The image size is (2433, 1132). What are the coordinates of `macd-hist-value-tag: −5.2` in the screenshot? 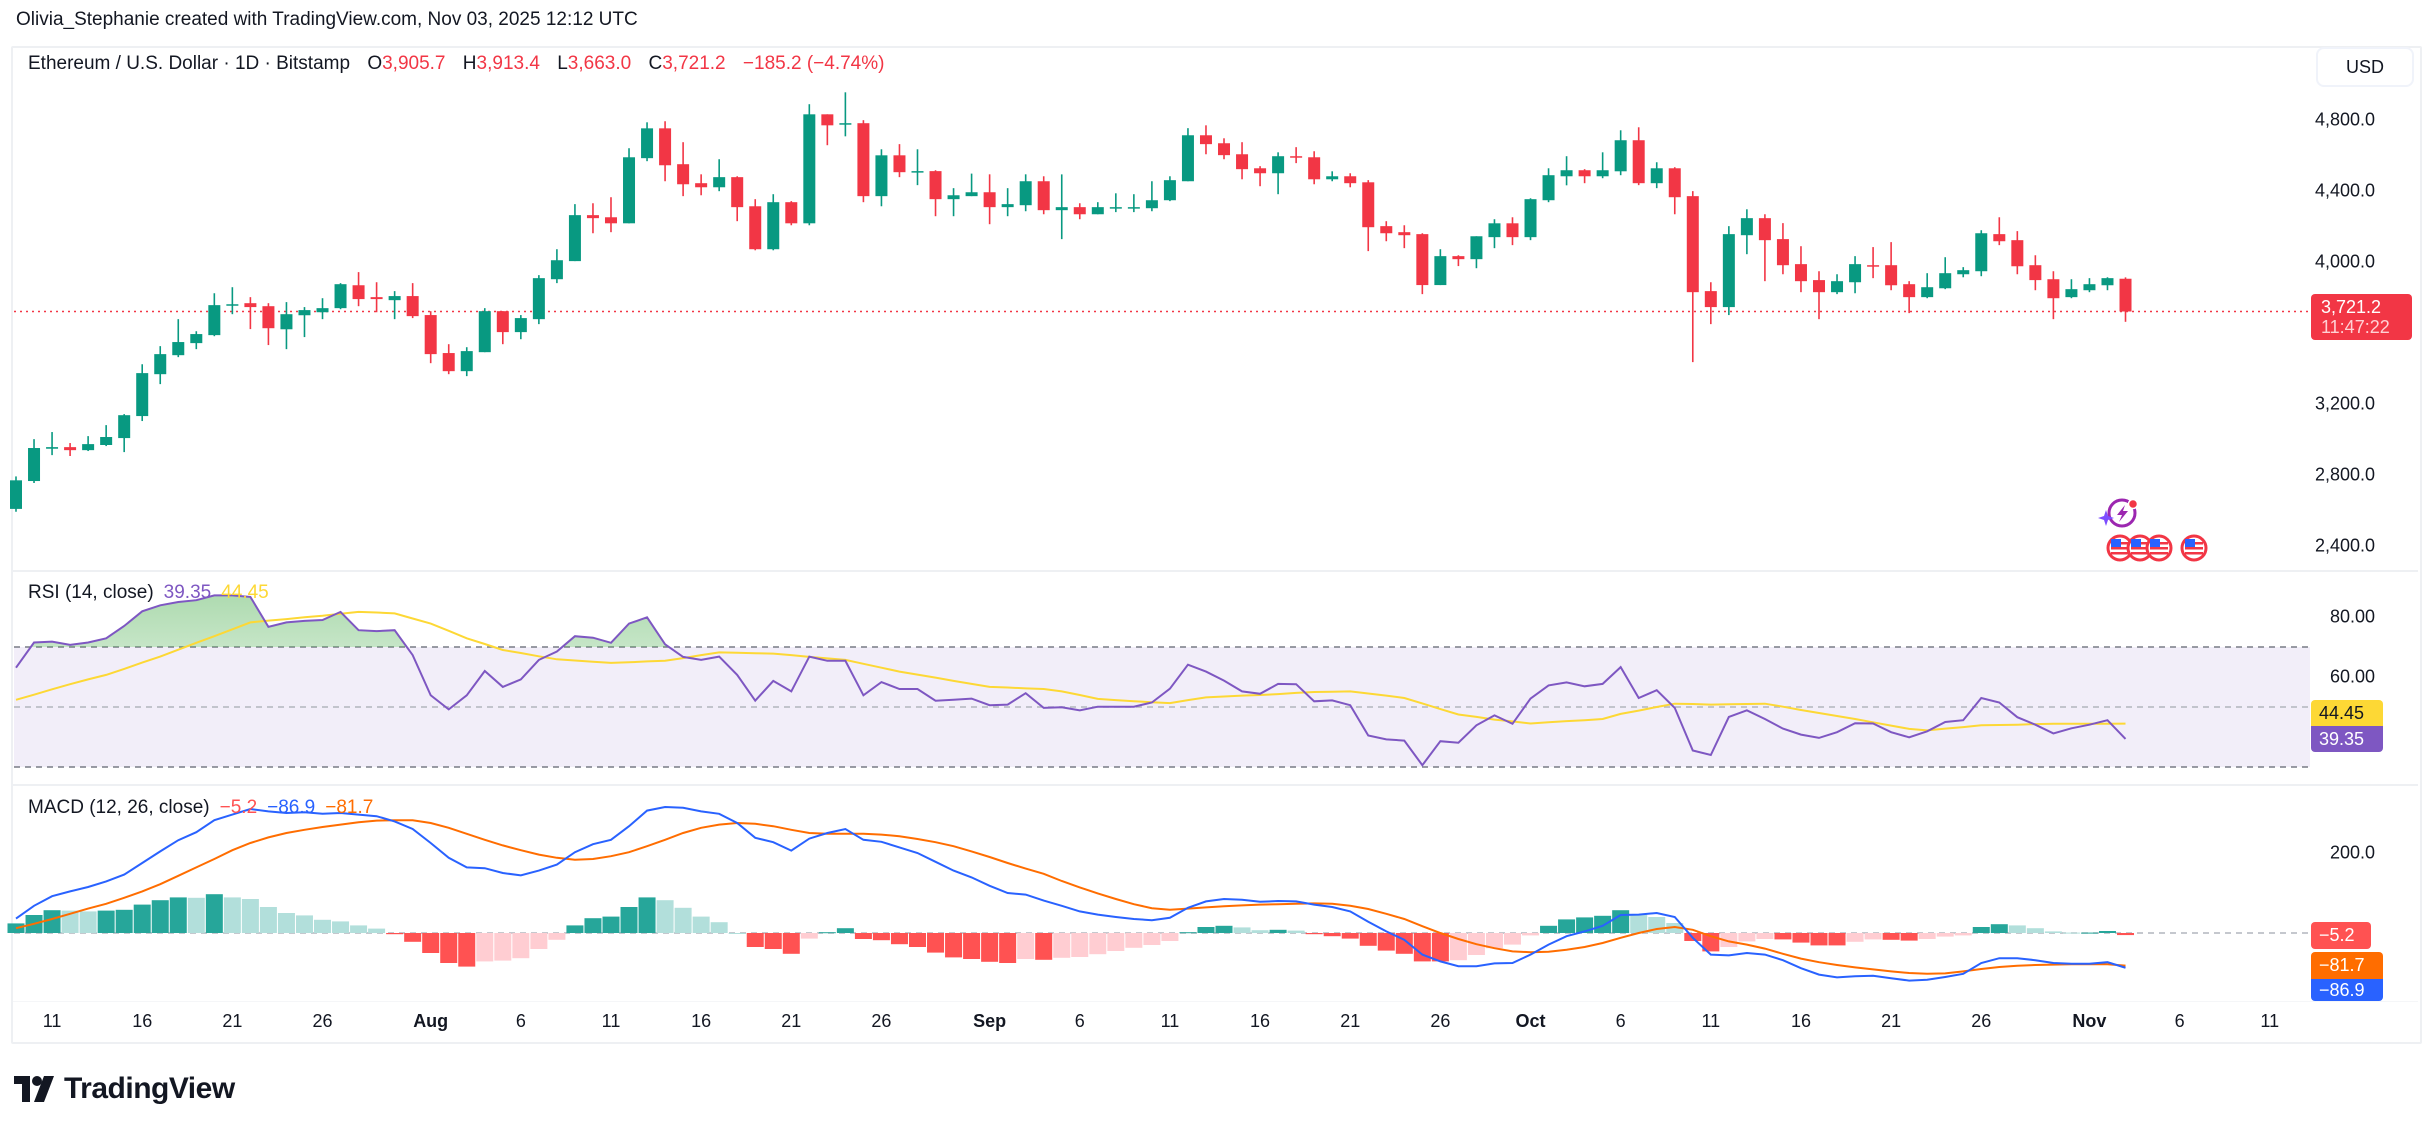 It's located at (2341, 935).